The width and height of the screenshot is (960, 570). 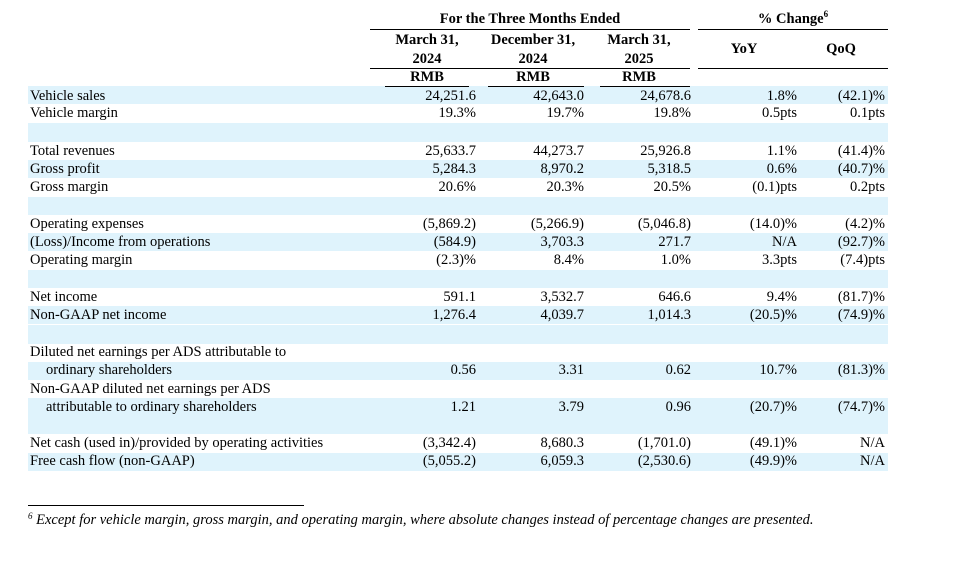 I want to click on row-value: 0.56, so click(x=463, y=370).